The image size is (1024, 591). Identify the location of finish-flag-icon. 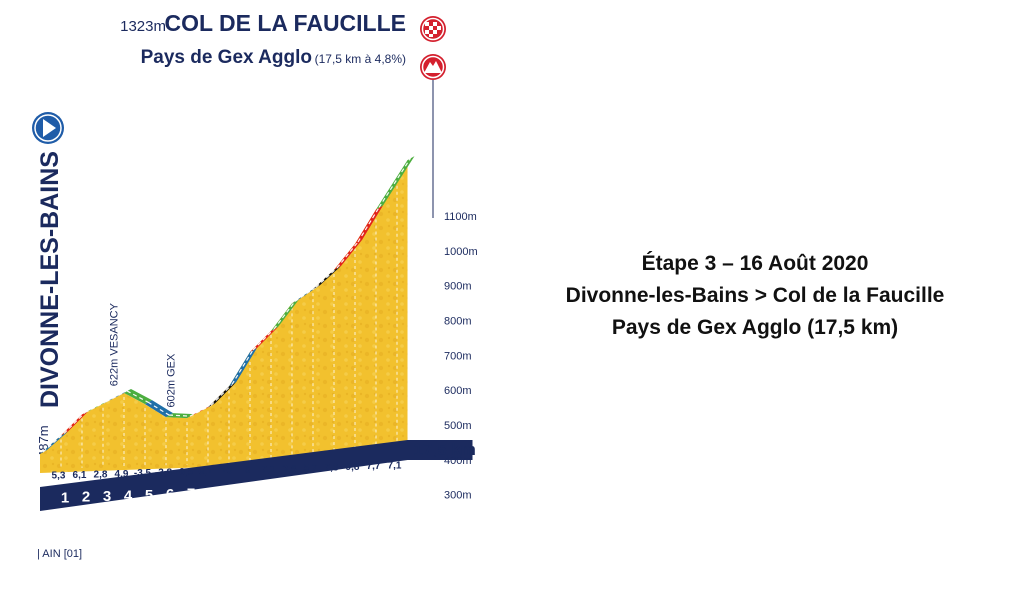
(433, 29).